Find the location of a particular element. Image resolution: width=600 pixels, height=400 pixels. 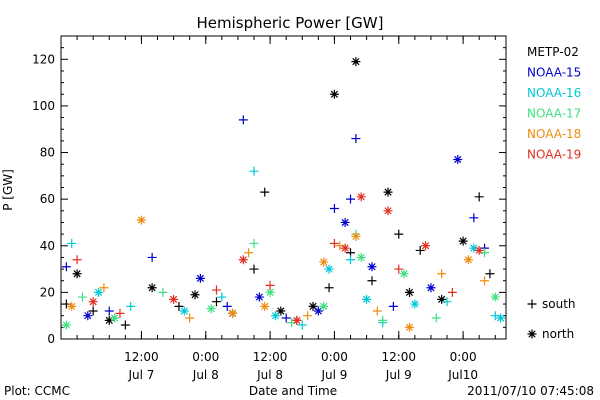

chart-title: Hemispheric Power [GW] is located at coordinates (290, 23).